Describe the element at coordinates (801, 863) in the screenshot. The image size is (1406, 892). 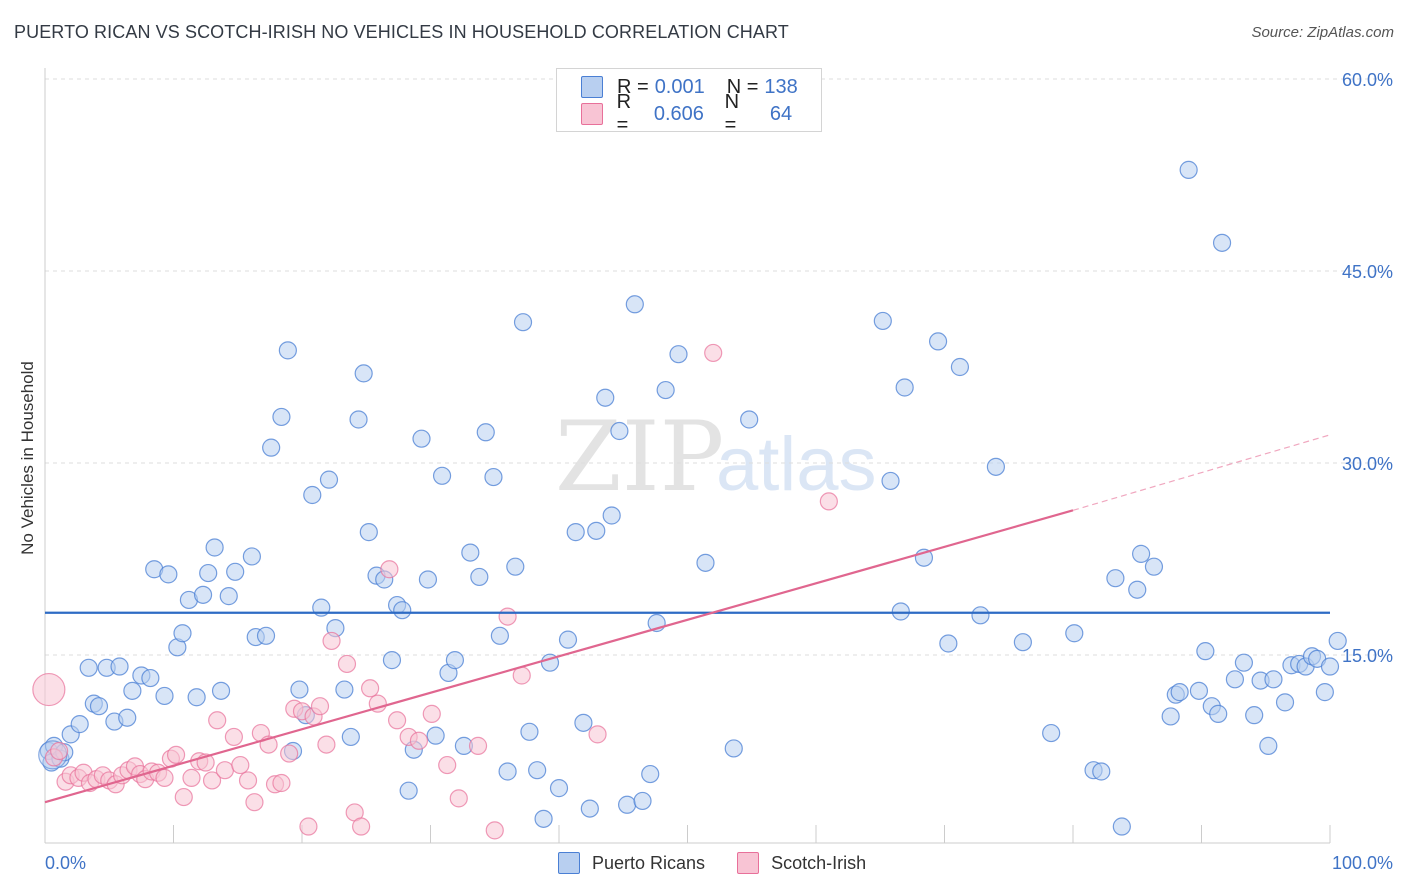
I see `legend-item-scotch-irish: Scotch-Irish` at that location.